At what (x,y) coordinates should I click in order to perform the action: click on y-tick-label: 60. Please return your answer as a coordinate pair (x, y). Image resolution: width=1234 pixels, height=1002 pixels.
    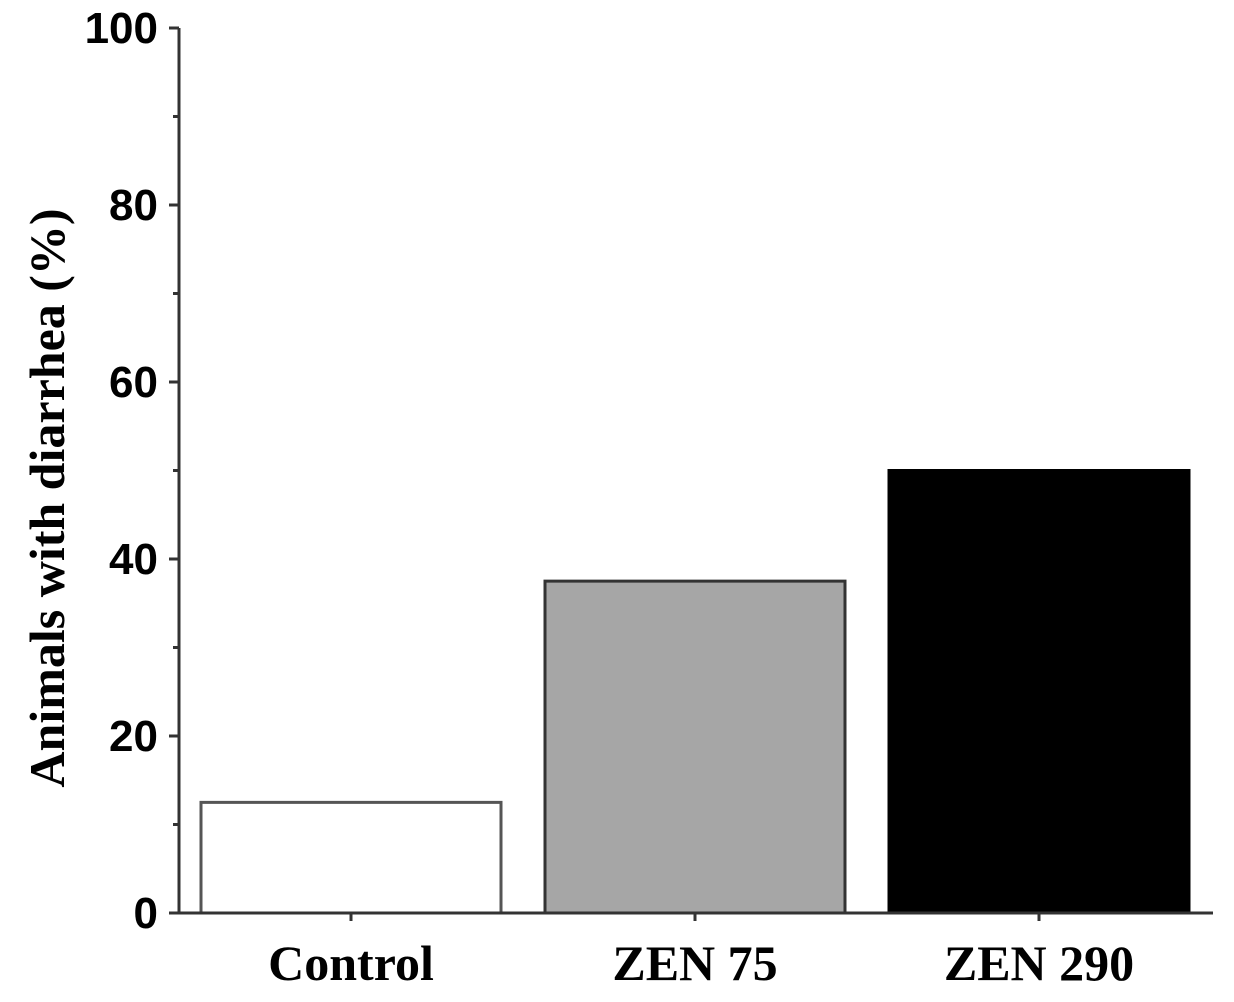
    Looking at the image, I should click on (133, 382).